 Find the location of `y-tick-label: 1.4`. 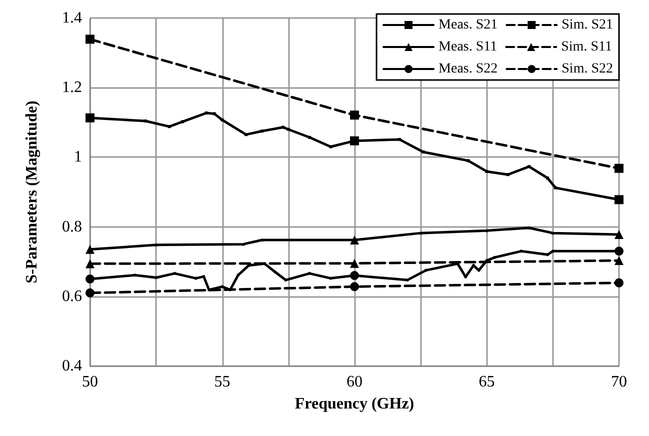

y-tick-label: 1.4 is located at coordinates (72, 18).